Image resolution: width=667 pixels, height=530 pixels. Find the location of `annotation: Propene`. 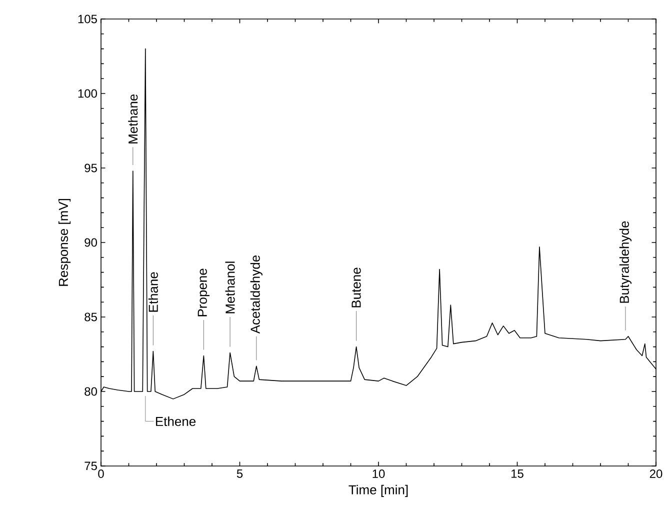

annotation: Propene is located at coordinates (204, 292).